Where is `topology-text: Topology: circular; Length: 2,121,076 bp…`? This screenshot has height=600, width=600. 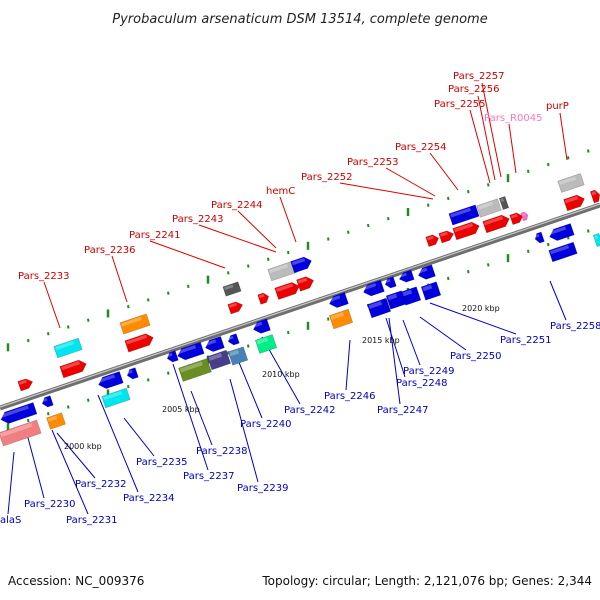
topology-text: Topology: circular; Length: 2,121,076 bp… is located at coordinates (426, 581).